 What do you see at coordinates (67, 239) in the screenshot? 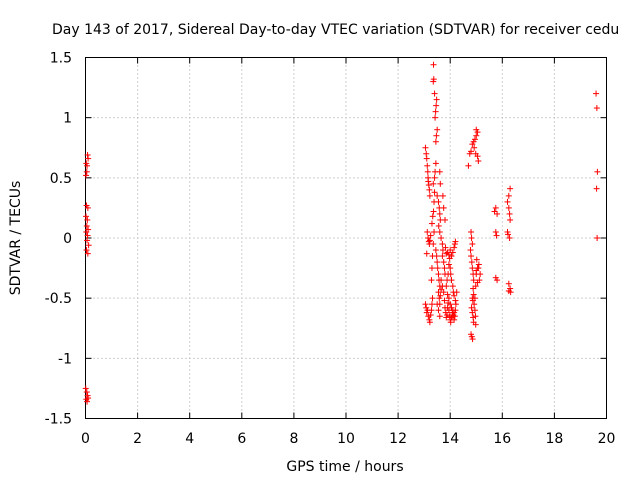
I see `y-tick-label: 0` at bounding box center [67, 239].